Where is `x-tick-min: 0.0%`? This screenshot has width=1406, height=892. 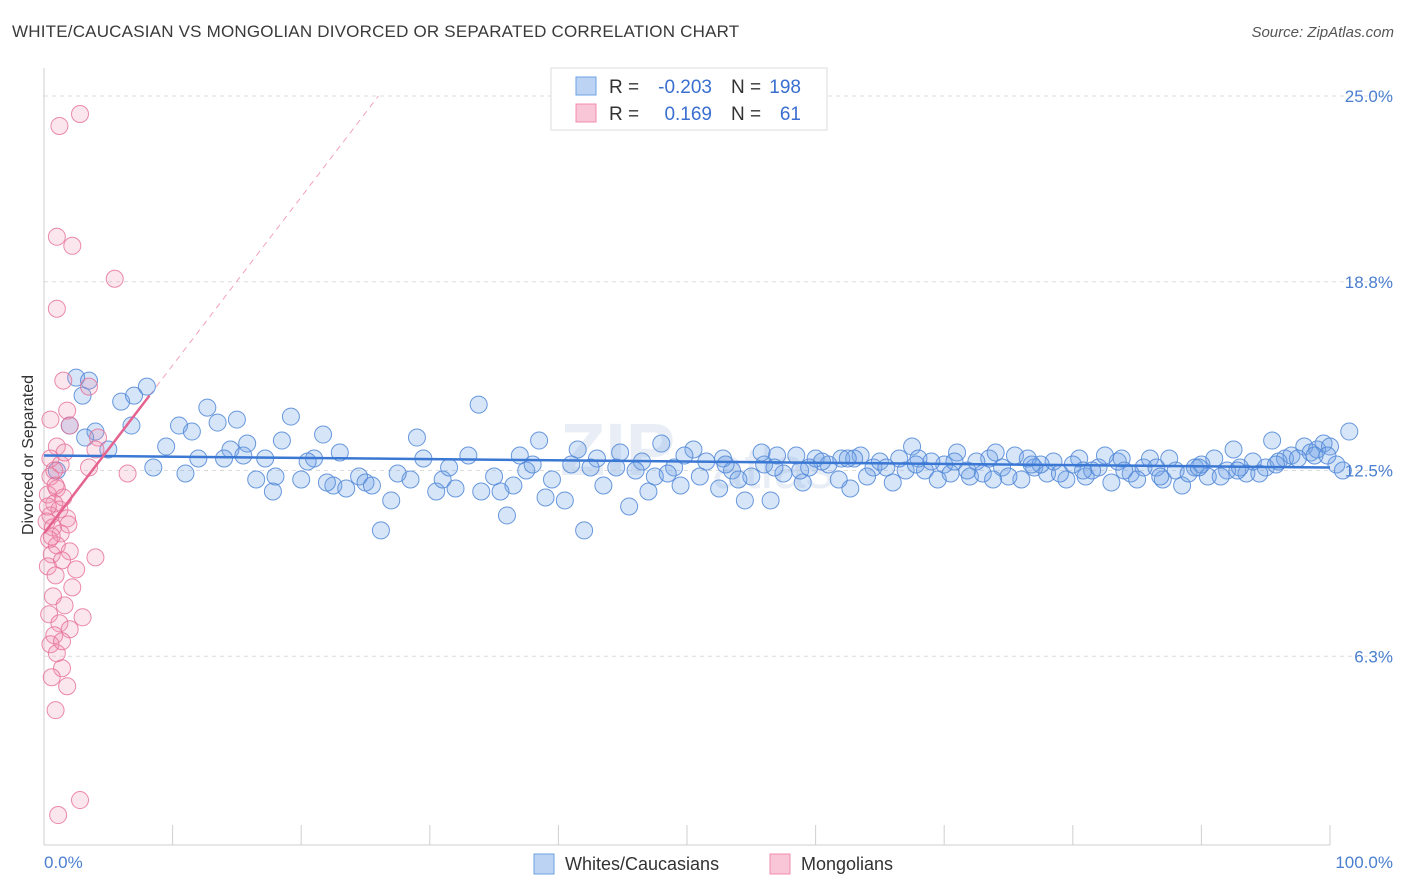
x-tick-min: 0.0% is located at coordinates (63, 862).